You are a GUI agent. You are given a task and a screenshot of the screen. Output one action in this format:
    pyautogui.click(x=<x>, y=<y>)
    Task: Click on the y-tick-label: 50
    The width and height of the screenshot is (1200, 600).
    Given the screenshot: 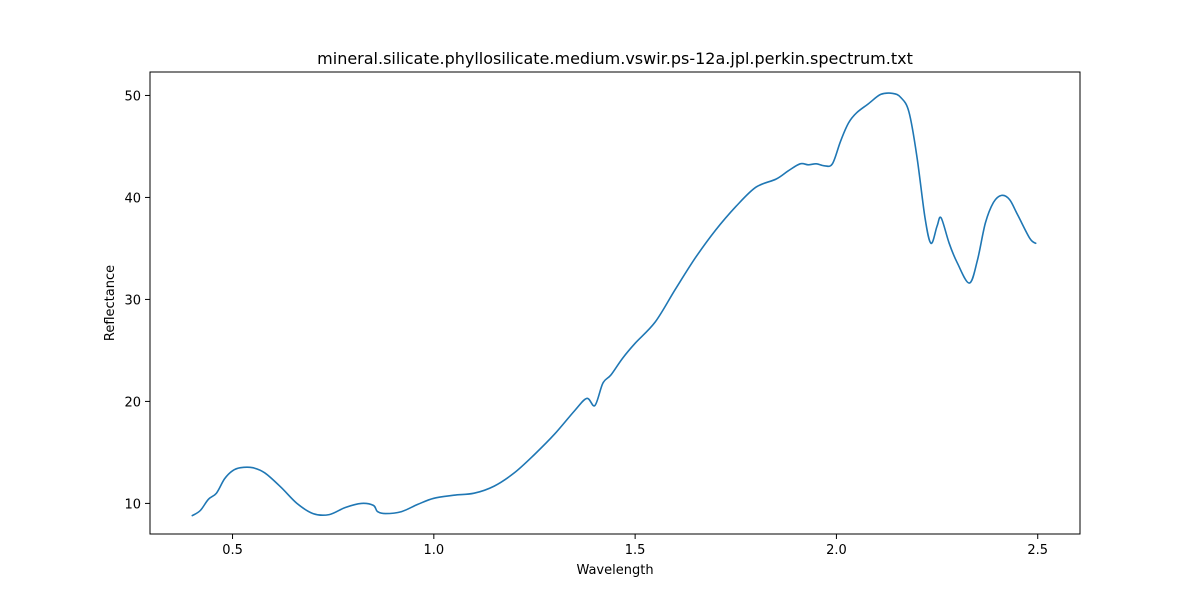 What is the action you would take?
    pyautogui.click(x=132, y=96)
    